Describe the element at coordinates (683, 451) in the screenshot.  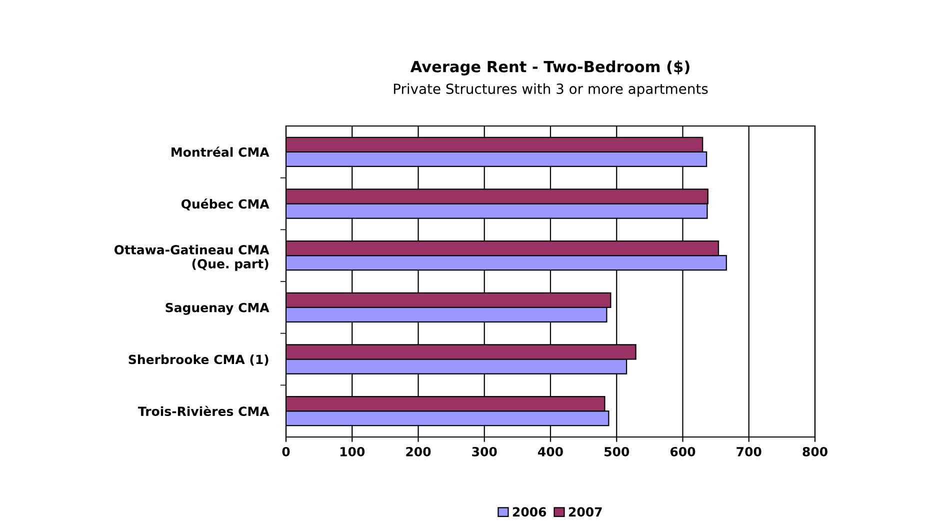
I see `x-tick-label: 600` at that location.